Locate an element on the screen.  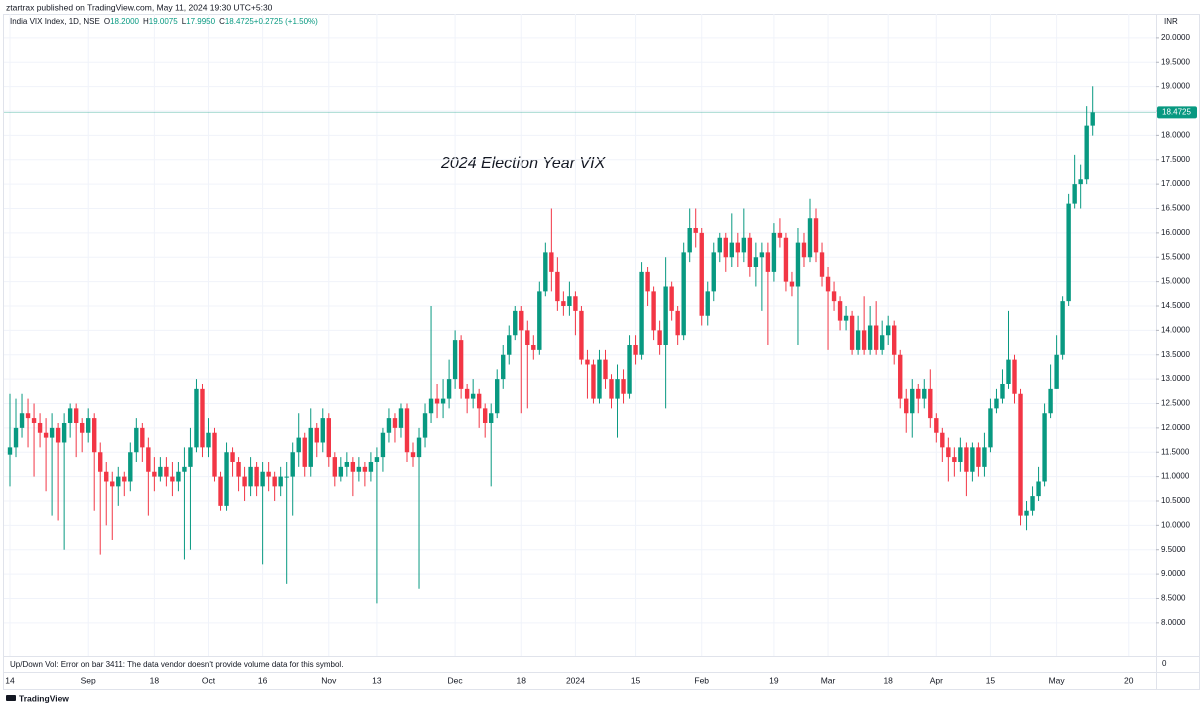
y-tick-label: 10.5000 is located at coordinates (1175, 500).